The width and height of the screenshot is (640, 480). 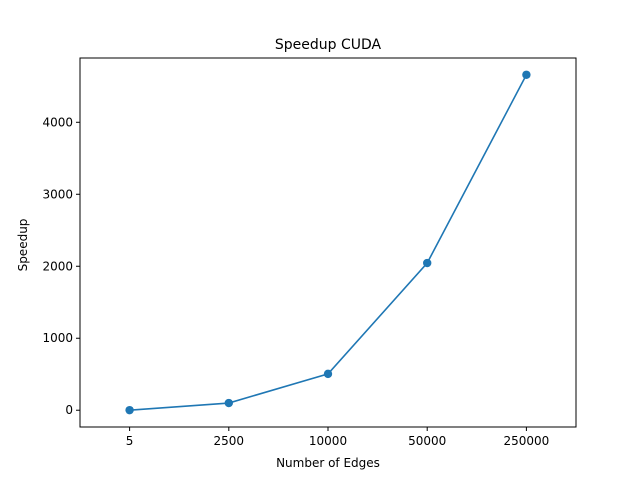 What do you see at coordinates (57, 266) in the screenshot?
I see `y-tick-label: 2000` at bounding box center [57, 266].